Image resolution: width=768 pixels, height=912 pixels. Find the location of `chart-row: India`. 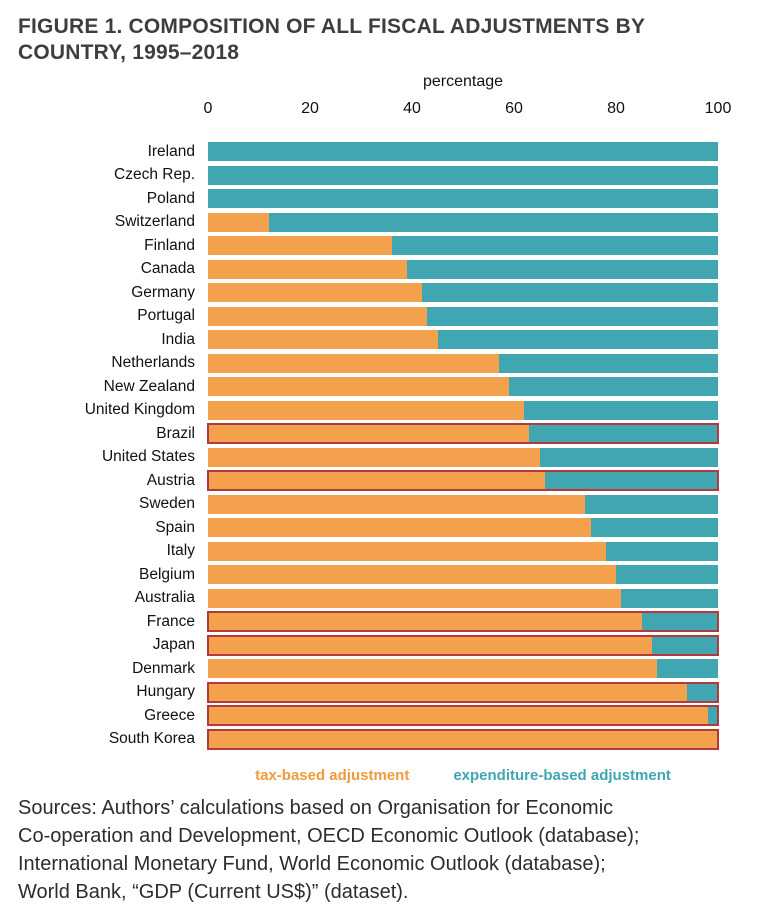

chart-row: India is located at coordinates (368, 340).